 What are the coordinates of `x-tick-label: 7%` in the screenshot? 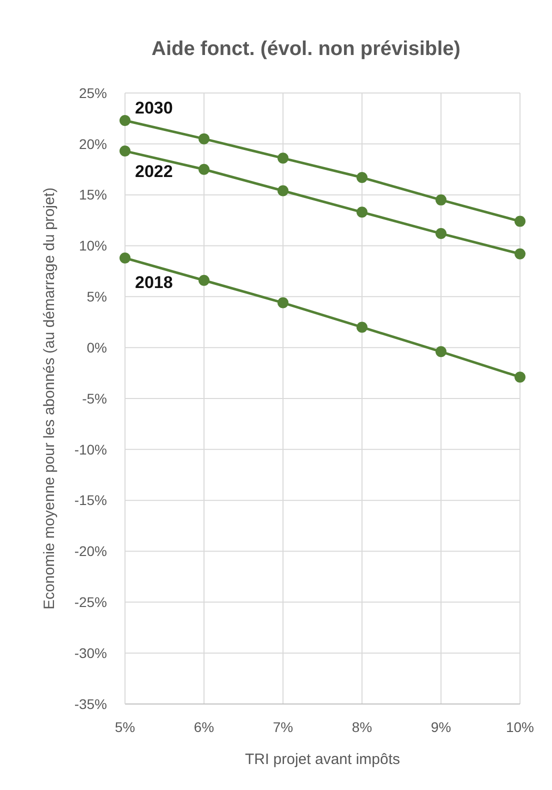 It's located at (283, 727).